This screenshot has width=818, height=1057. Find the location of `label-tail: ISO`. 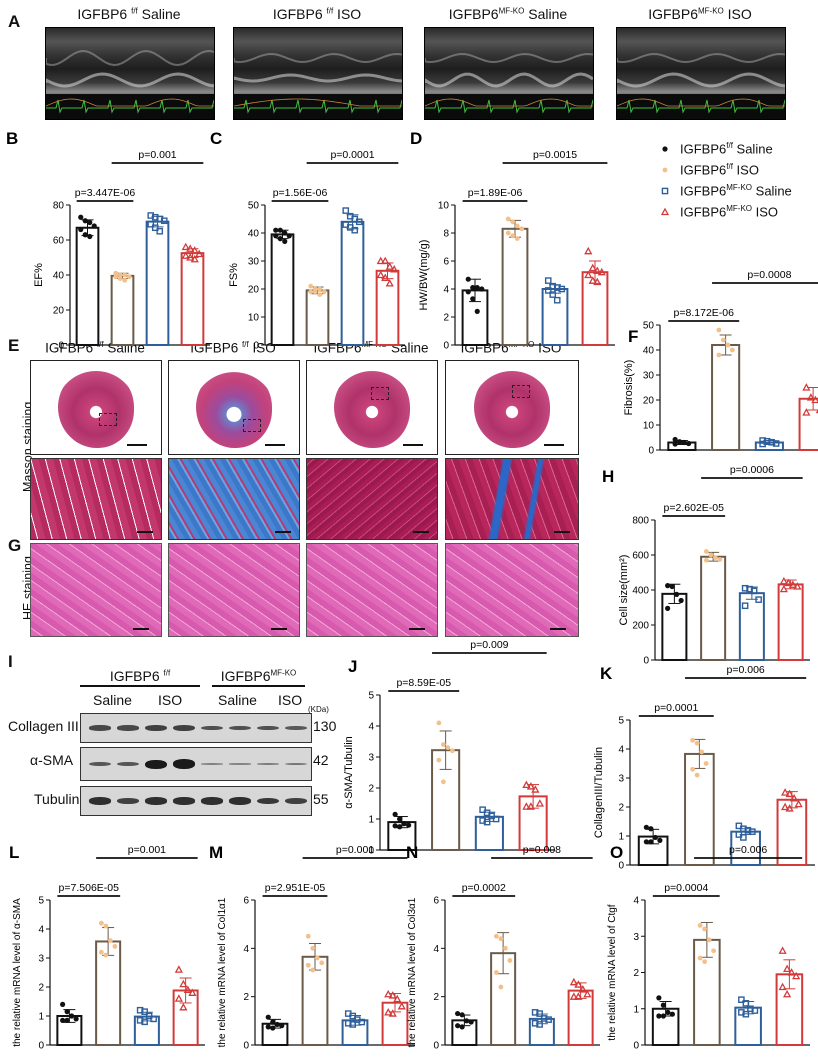

label-tail: ISO is located at coordinates (262, 348).